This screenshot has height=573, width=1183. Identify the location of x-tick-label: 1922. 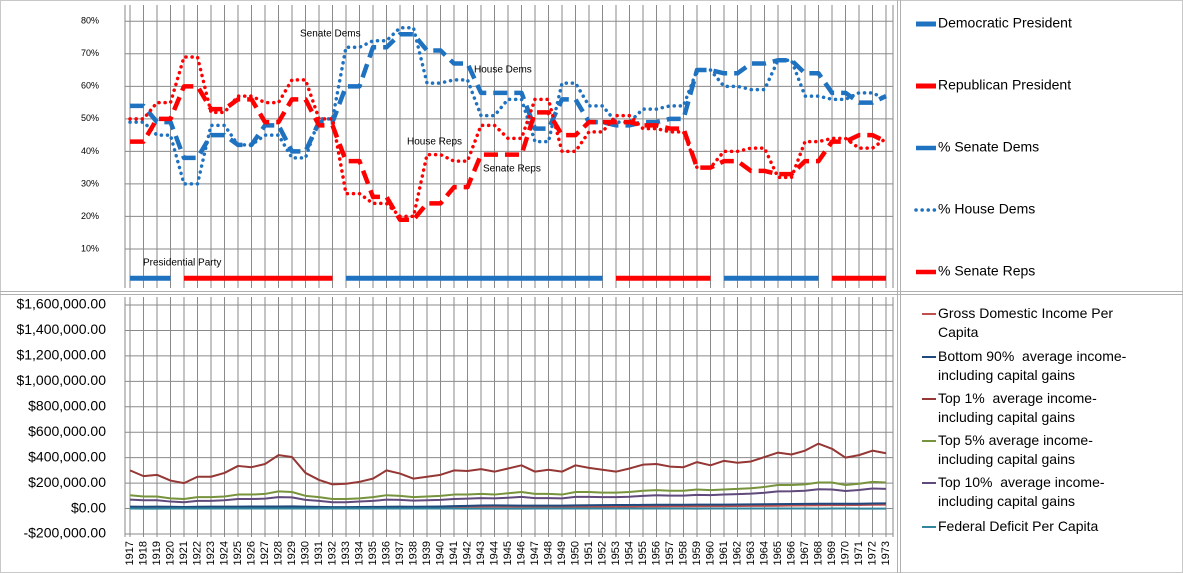
(197, 553).